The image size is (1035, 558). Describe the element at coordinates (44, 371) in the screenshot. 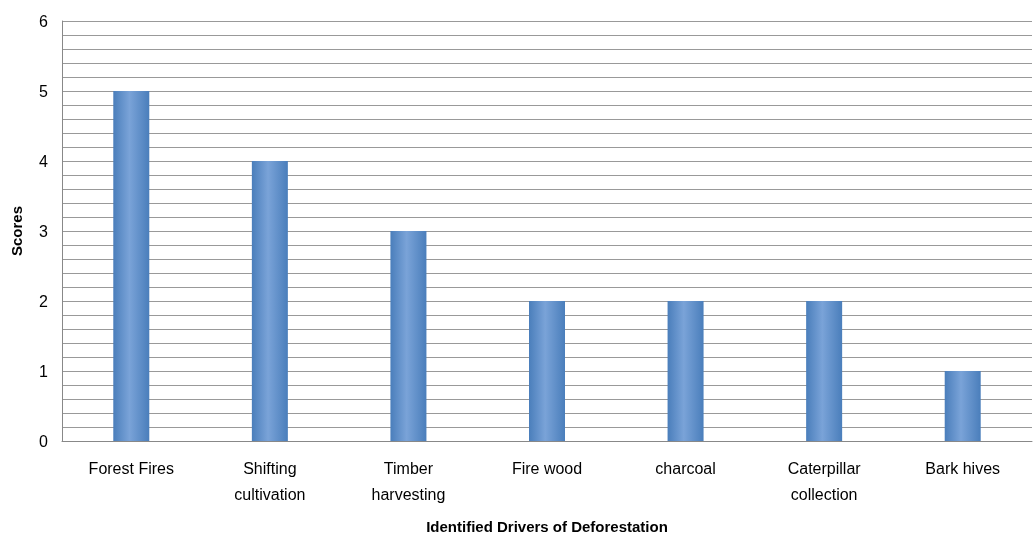

I see `y-tick-label: 1` at that location.